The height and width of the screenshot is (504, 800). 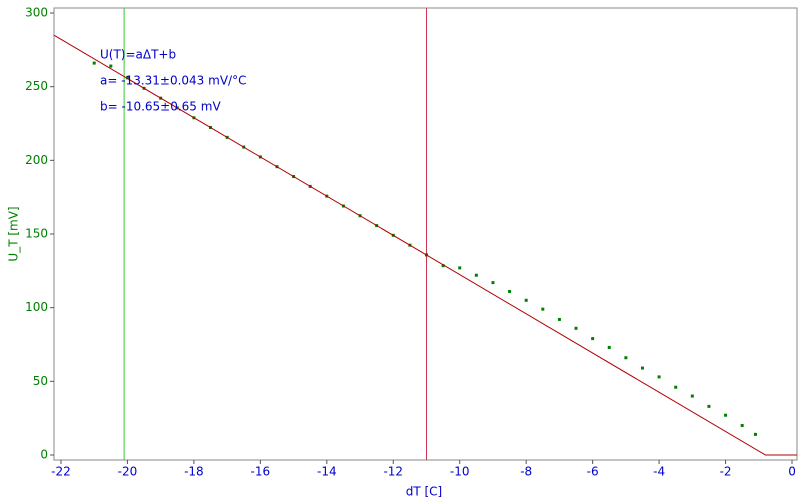 What do you see at coordinates (36, 234) in the screenshot?
I see `y-tick-label: 150` at bounding box center [36, 234].